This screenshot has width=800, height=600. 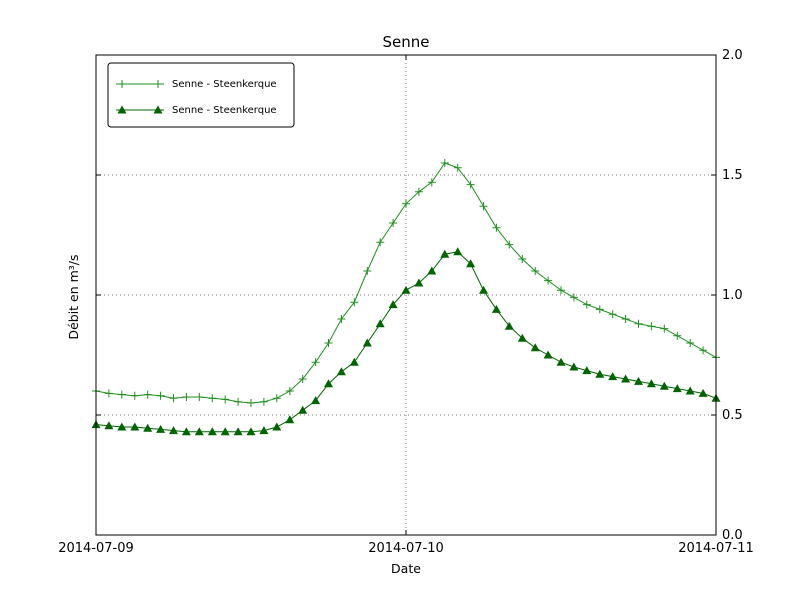 I want to click on y-tick-label-0: 0.0, so click(x=732, y=535).